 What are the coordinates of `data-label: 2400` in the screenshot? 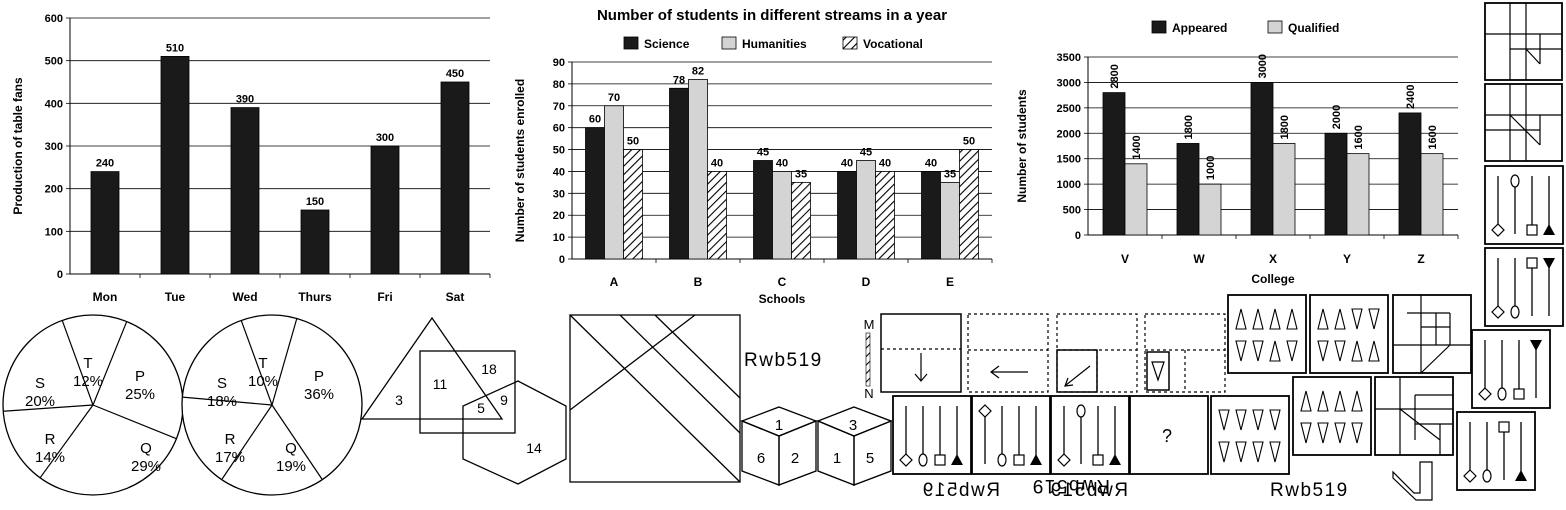 It's located at (1411, 96).